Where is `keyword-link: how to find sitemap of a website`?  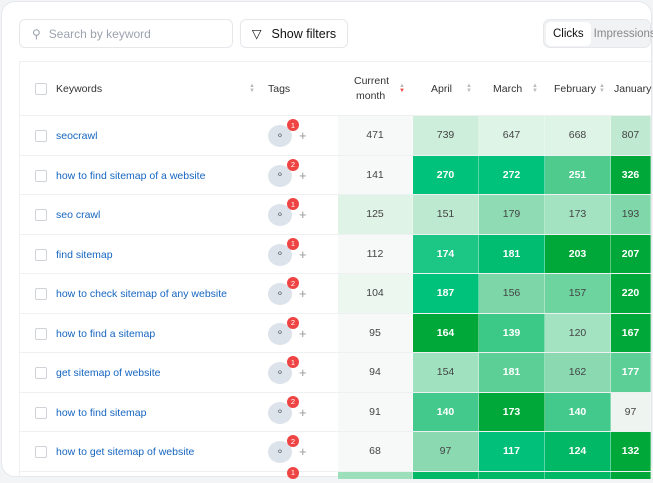 keyword-link: how to find sitemap of a website is located at coordinates (131, 175).